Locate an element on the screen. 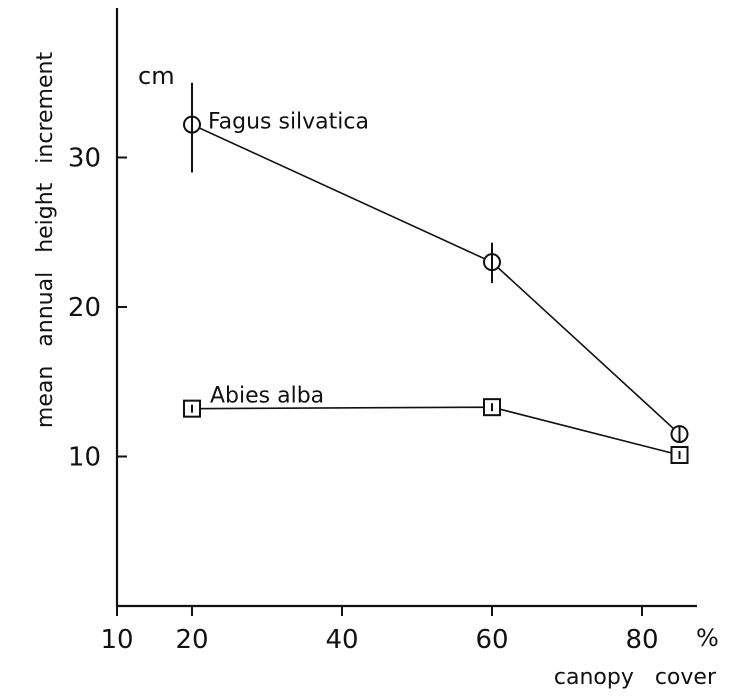 This screenshot has height=697, width=729. y-ticks: 10 20 30 is located at coordinates (97, 308).